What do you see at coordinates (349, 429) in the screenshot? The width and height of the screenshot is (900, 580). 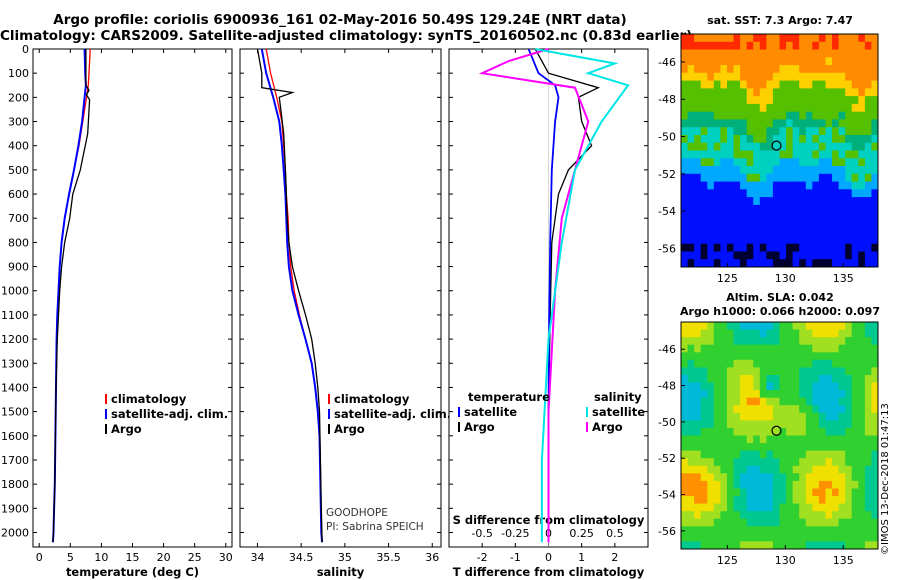 I see `legend-argo: Argo` at bounding box center [349, 429].